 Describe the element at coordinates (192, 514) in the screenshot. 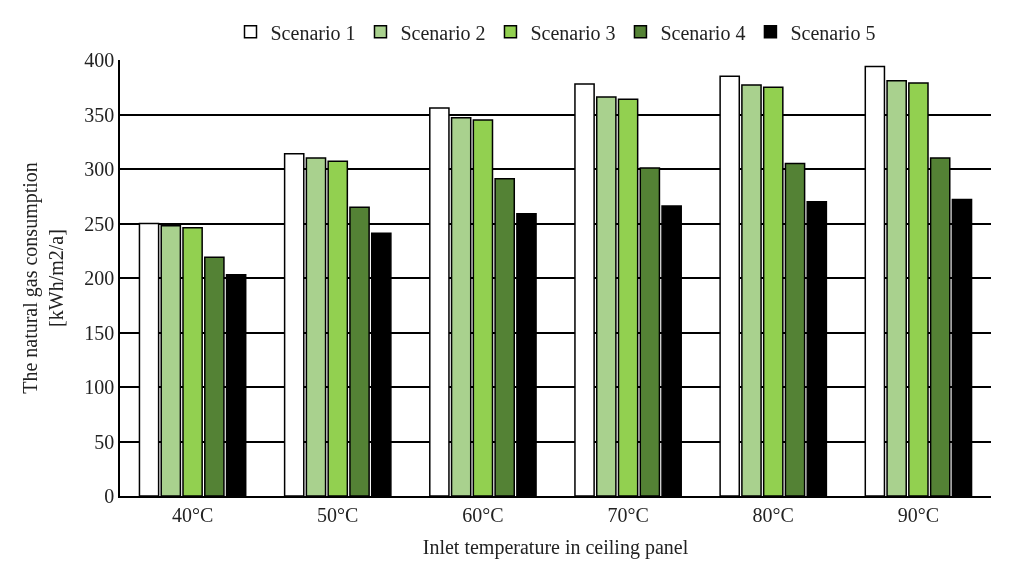

I see `x-tick-label: 40°C` at that location.